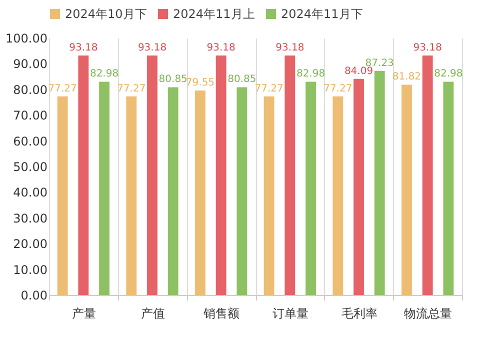  Describe the element at coordinates (84, 313) in the screenshot. I see `x-tick-label: 产量` at that location.